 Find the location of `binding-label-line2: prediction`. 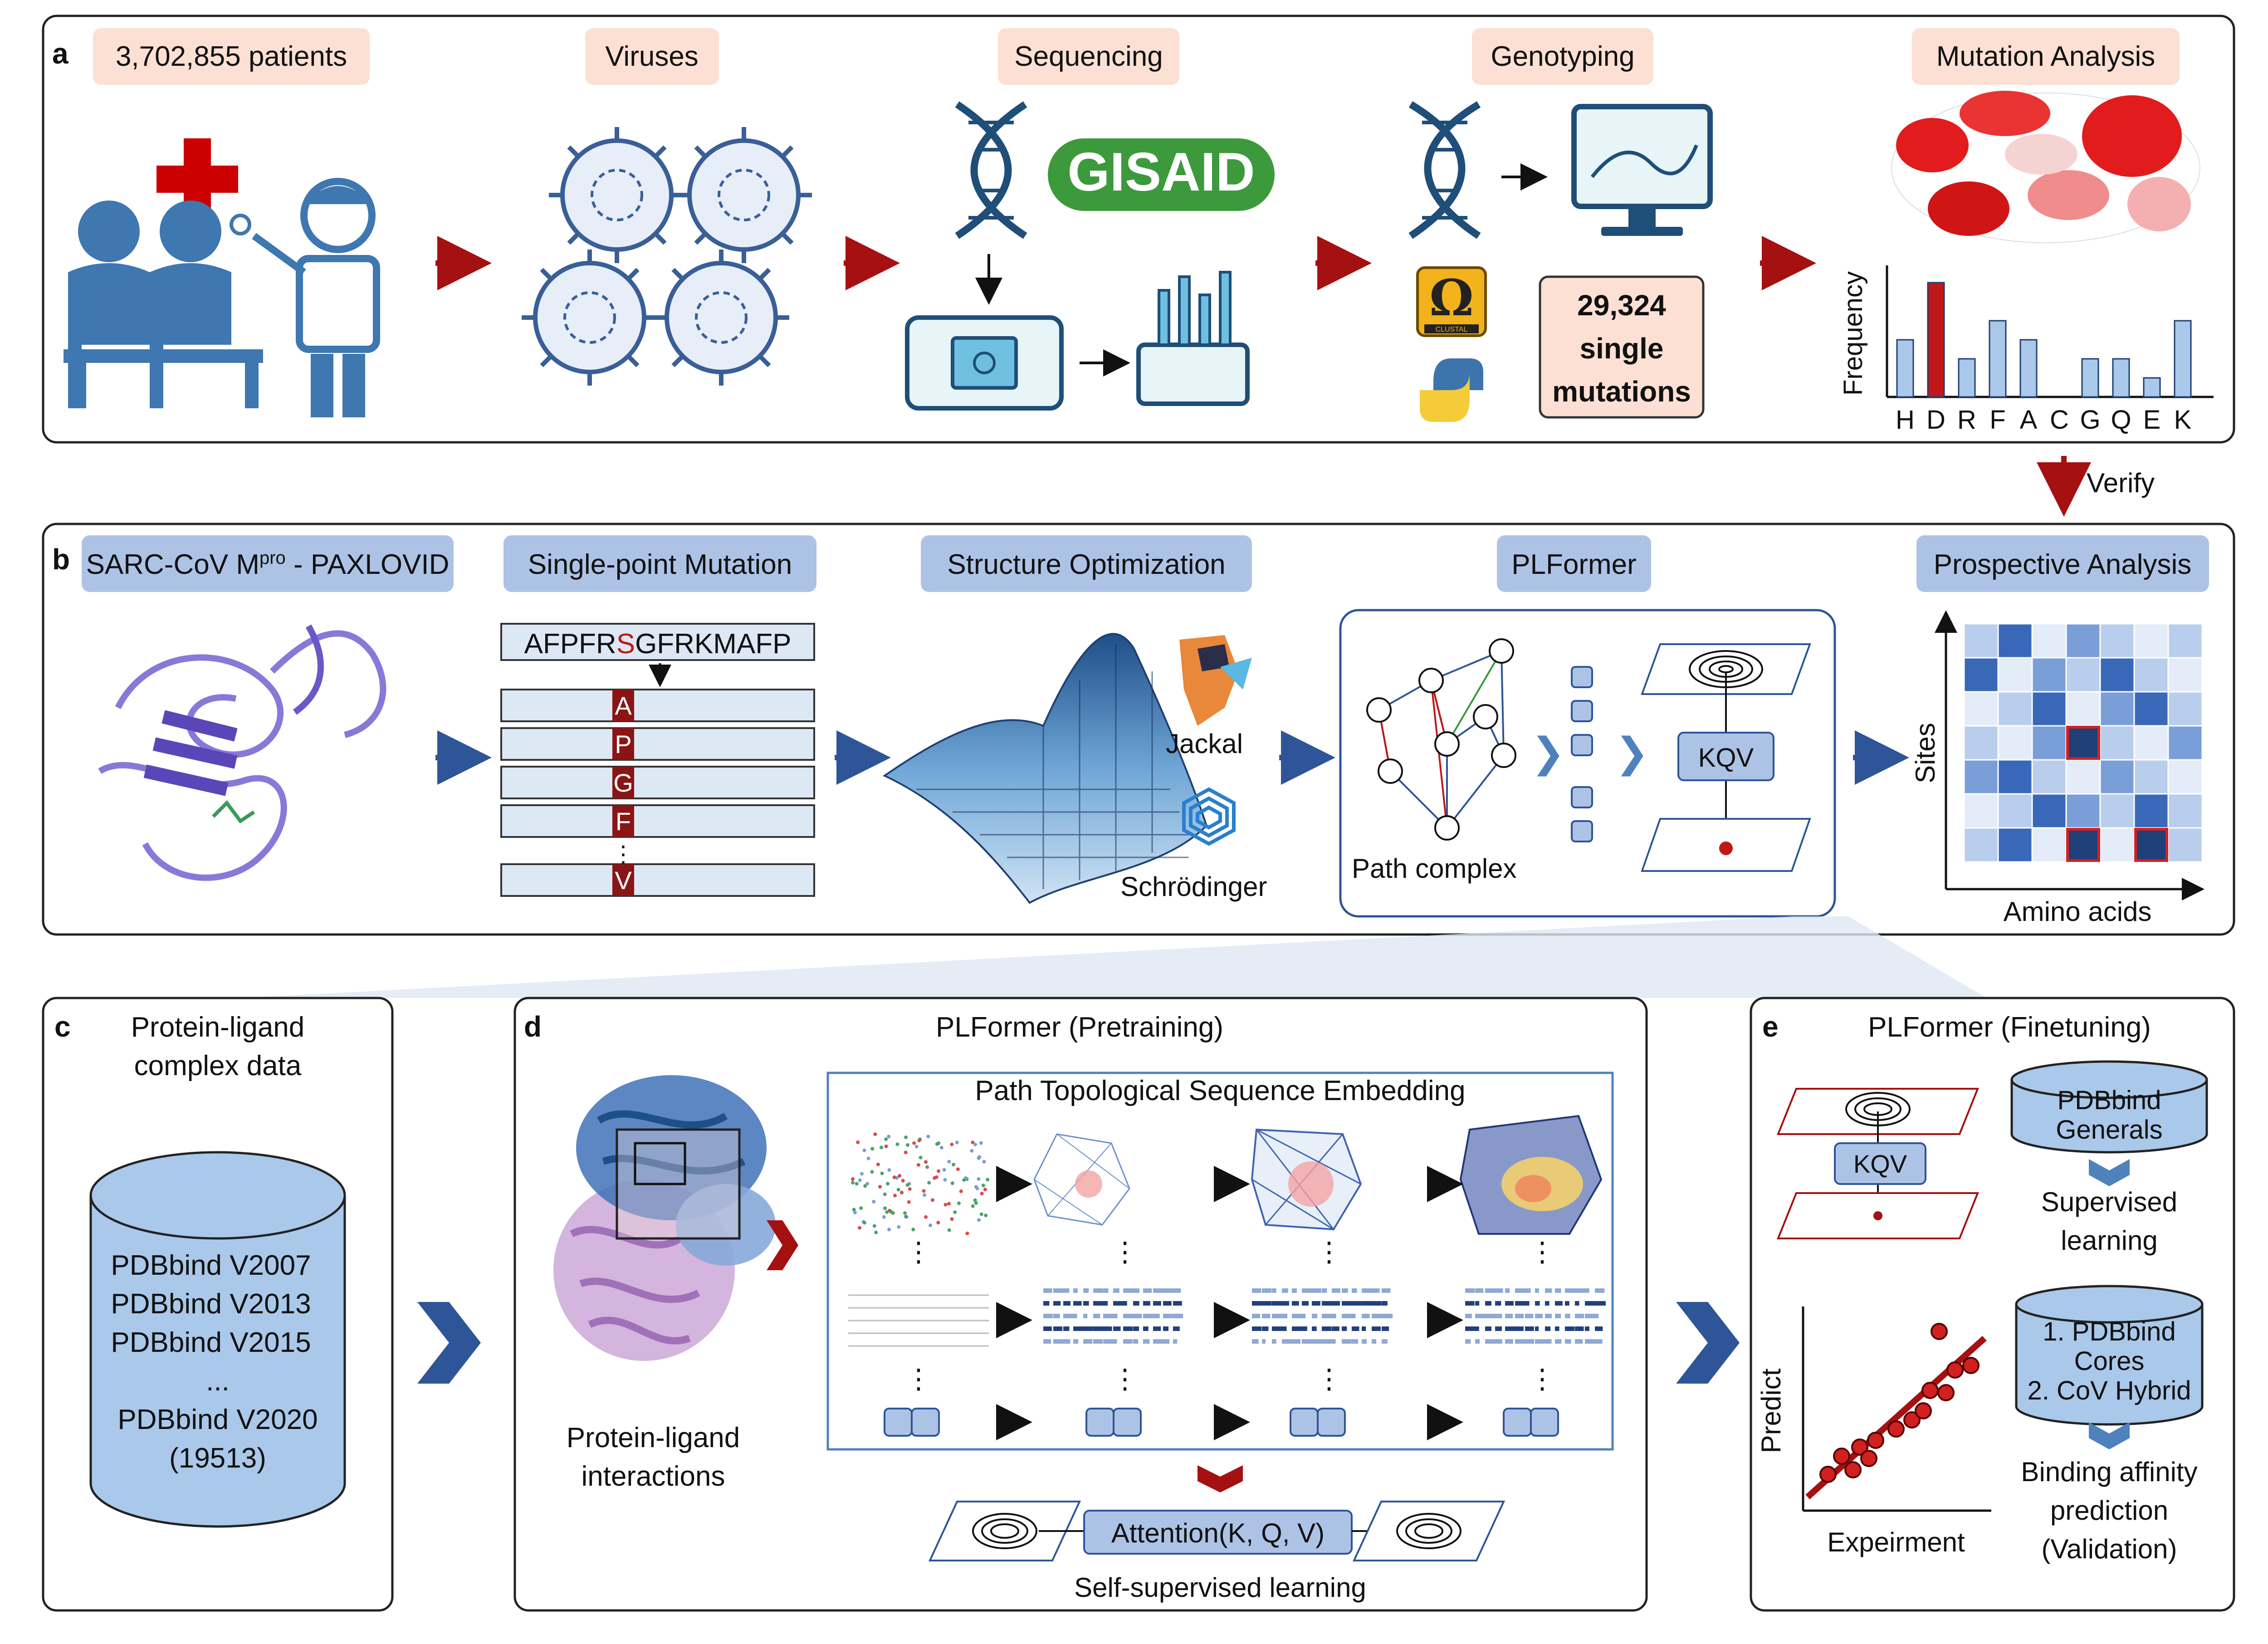

binding-label-line2: prediction is located at coordinates (2109, 1510).